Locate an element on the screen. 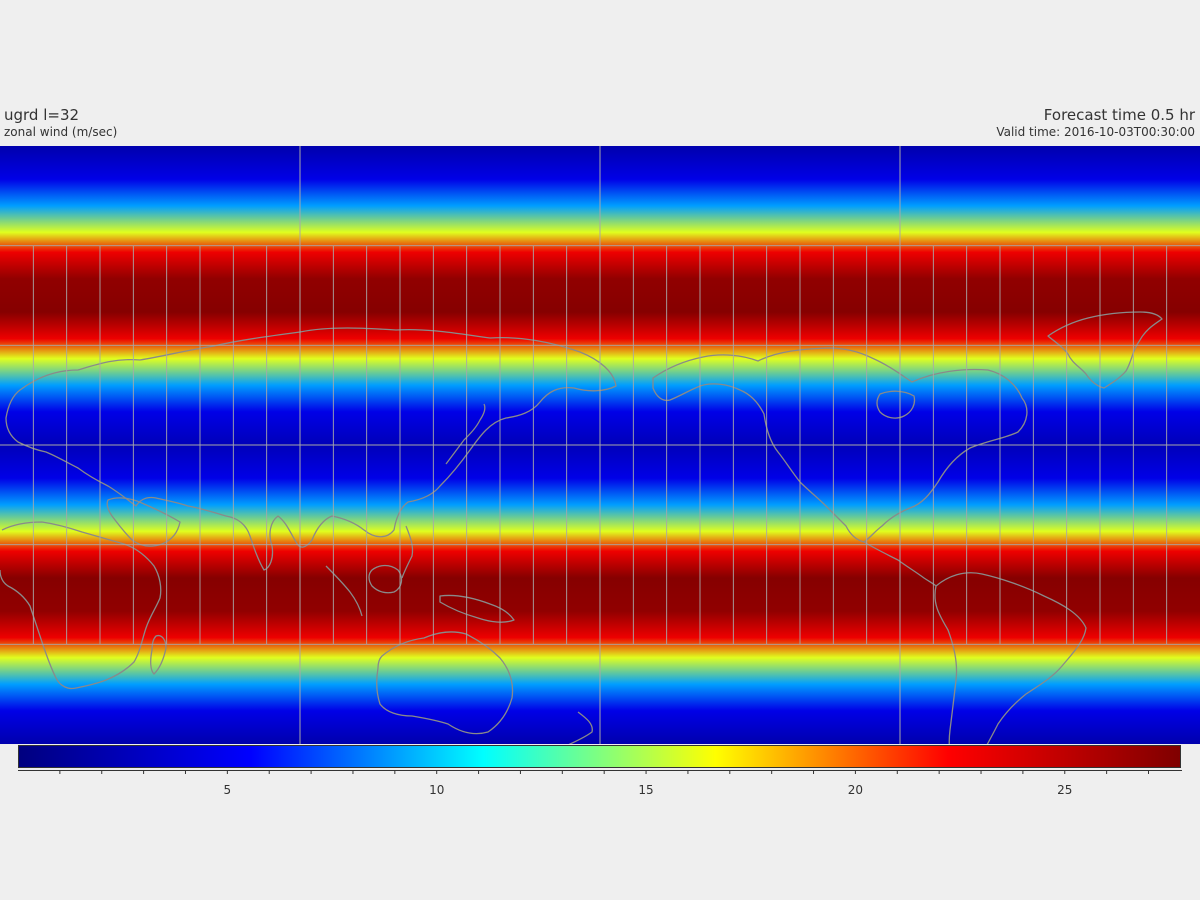 Image resolution: width=1200 pixels, height=900 pixels. colorbar: 5 10 15 20 25 is located at coordinates (600, 771).